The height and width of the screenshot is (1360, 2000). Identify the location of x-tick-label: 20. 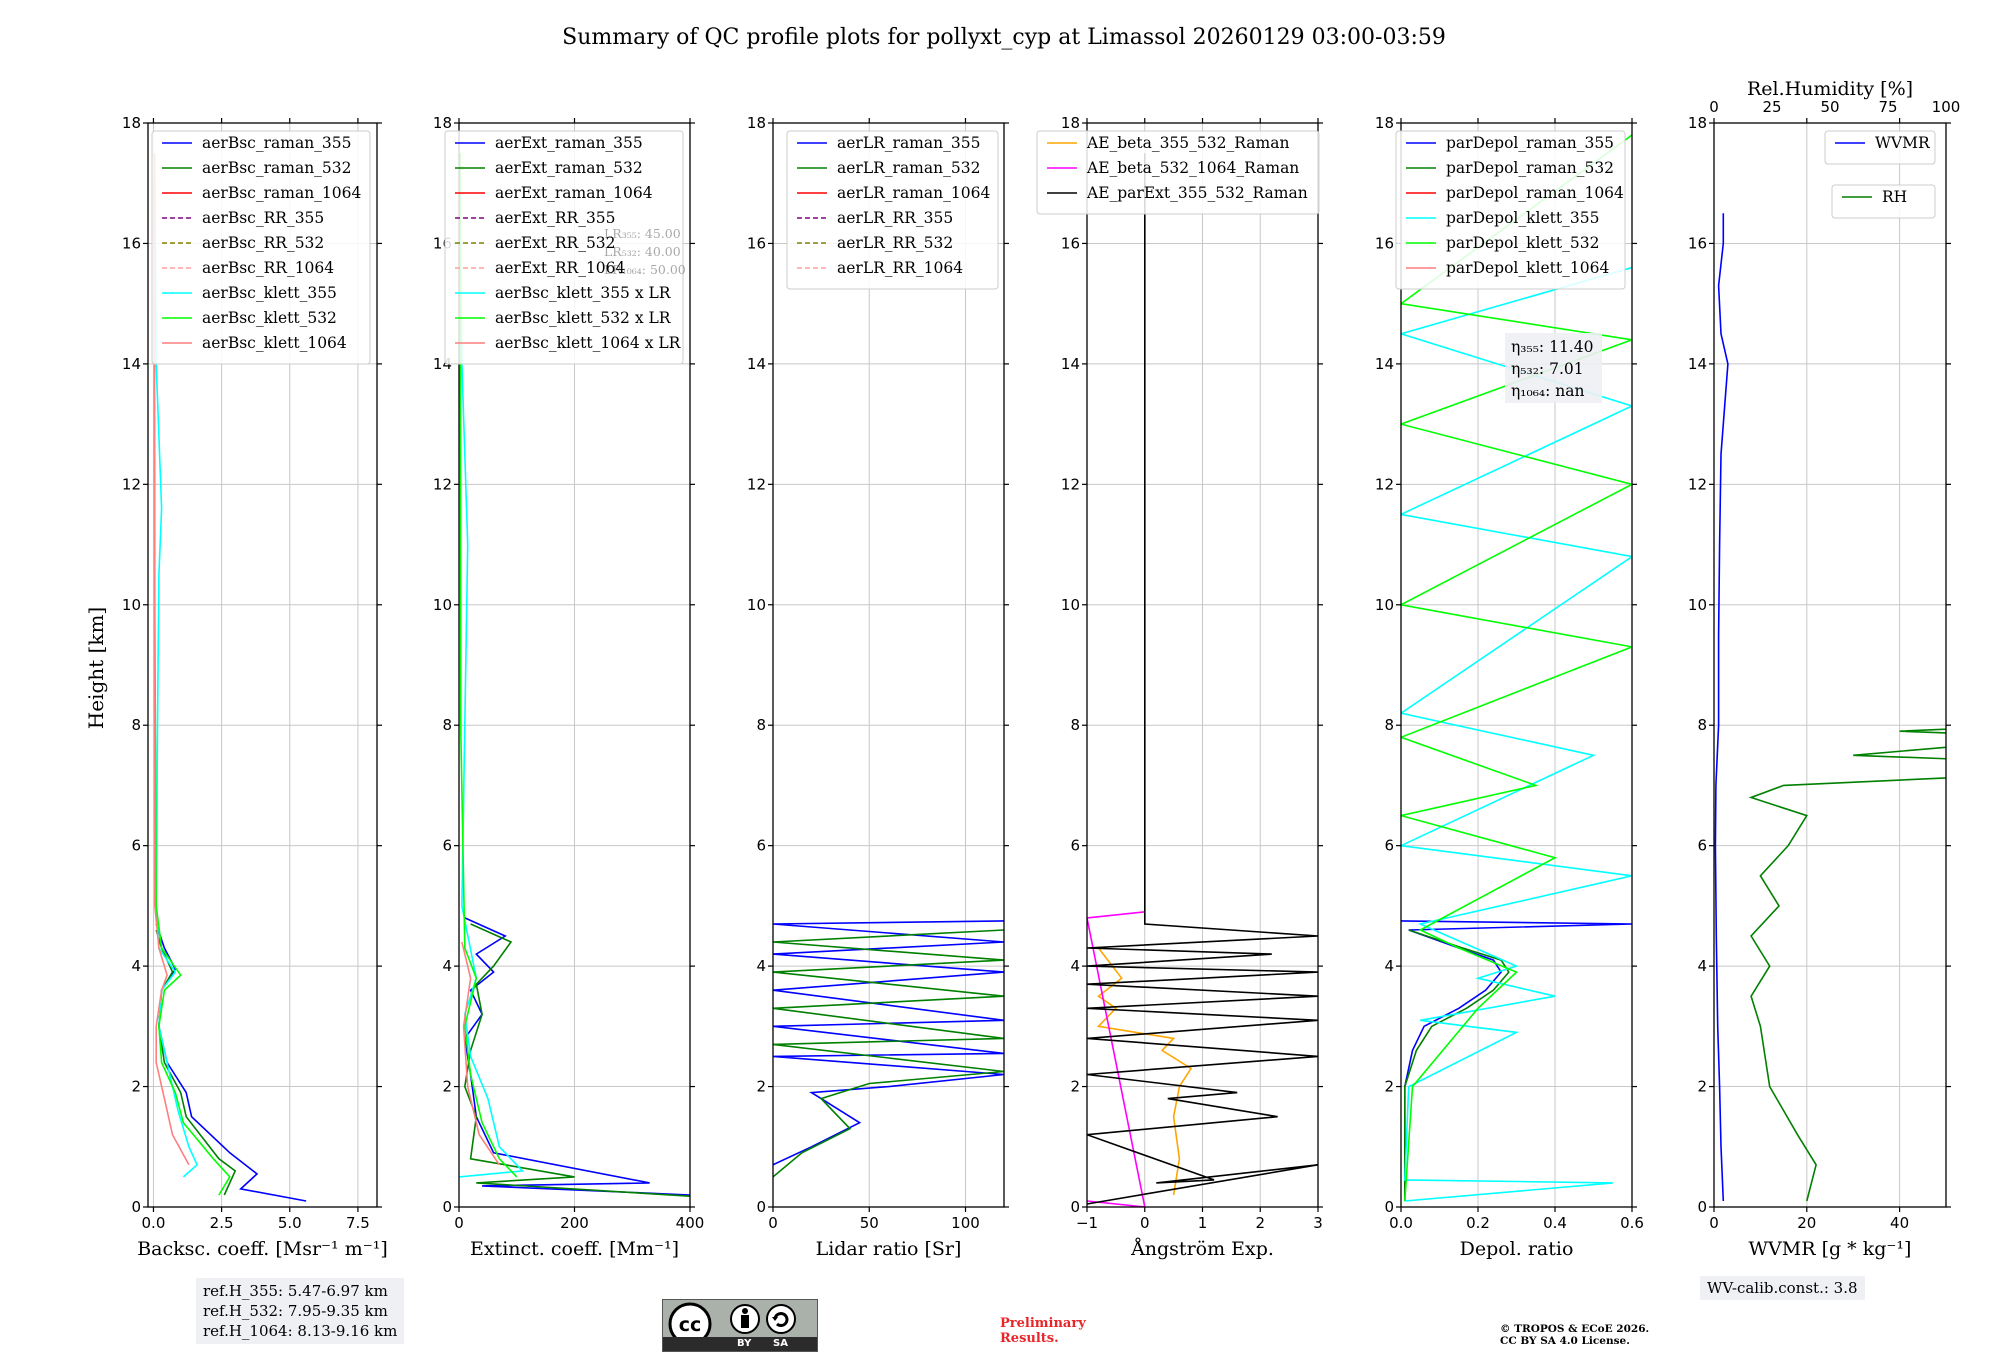
(1806, 1223).